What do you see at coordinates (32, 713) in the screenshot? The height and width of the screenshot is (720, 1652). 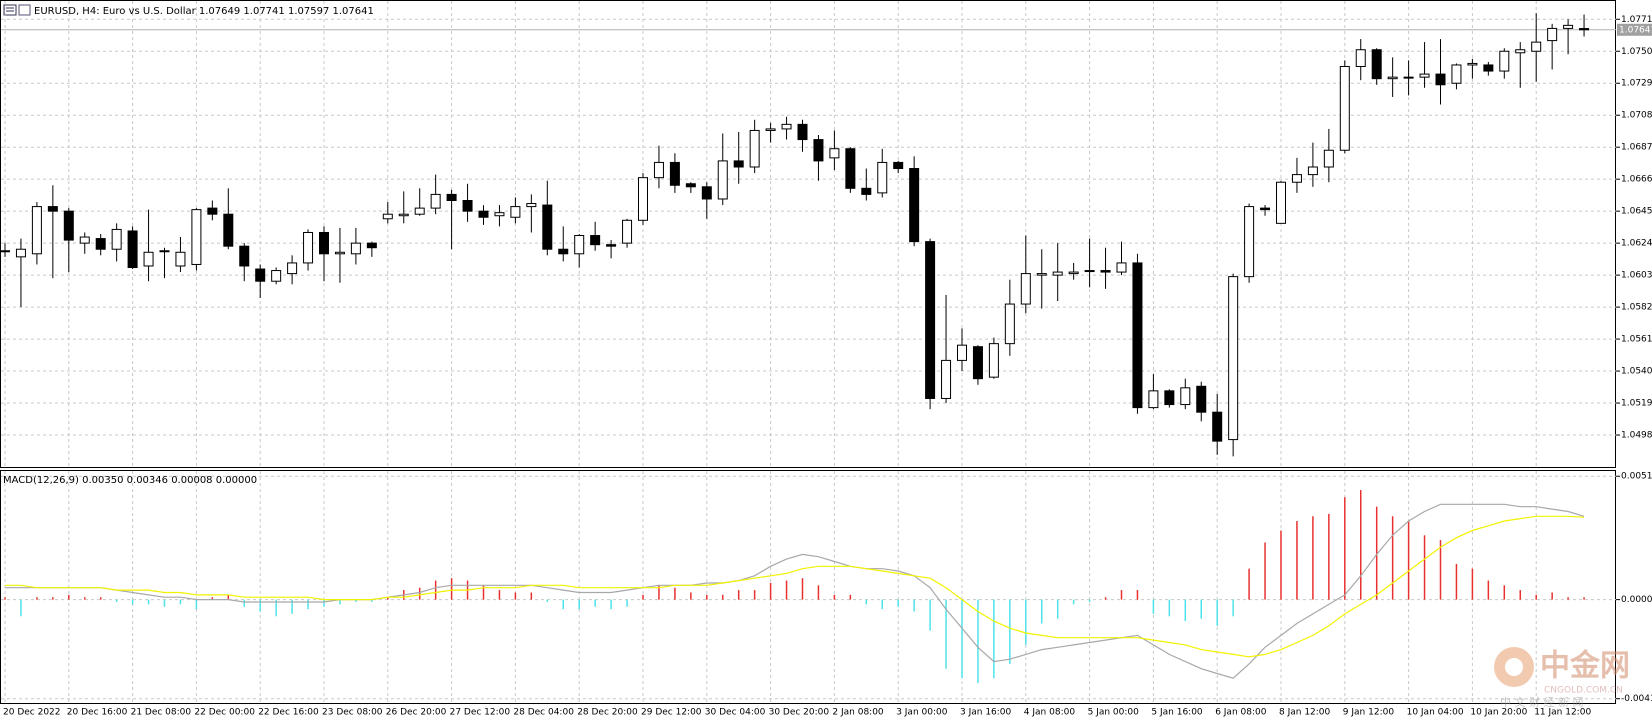 I see `x-tick-label: 20 Dec 2022` at bounding box center [32, 713].